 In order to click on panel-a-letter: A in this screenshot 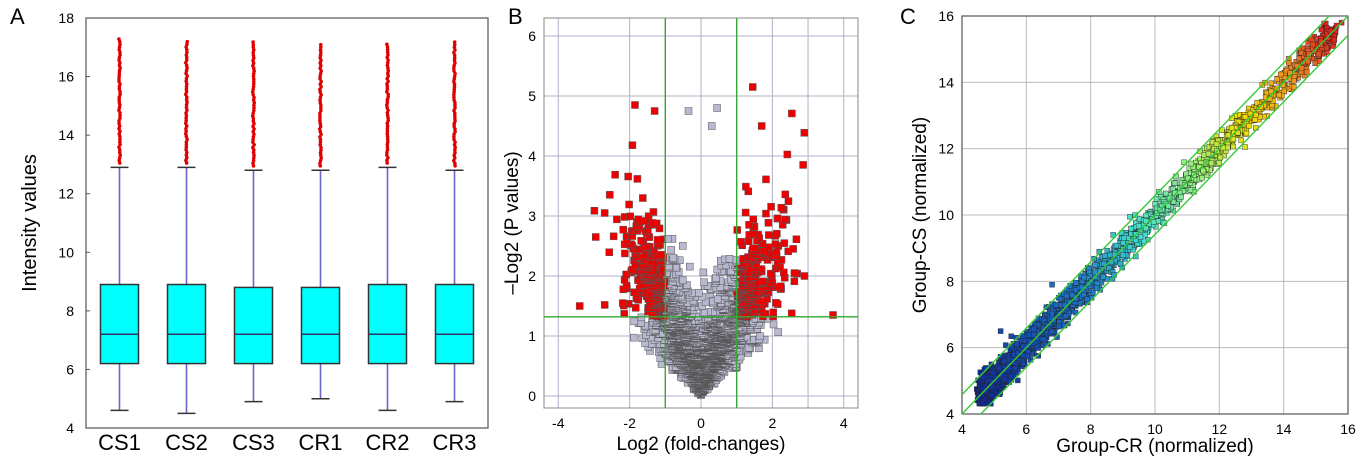, I will do `click(17, 16)`.